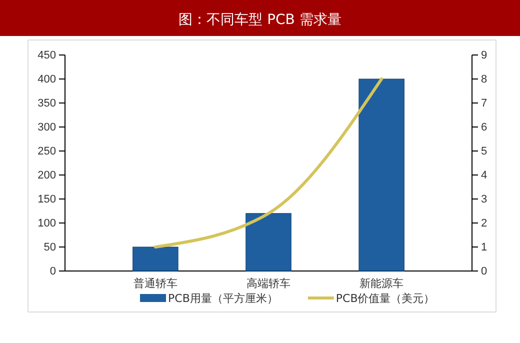 The height and width of the screenshot is (343, 520). I want to click on y2-tick-label: 9, so click(484, 56).